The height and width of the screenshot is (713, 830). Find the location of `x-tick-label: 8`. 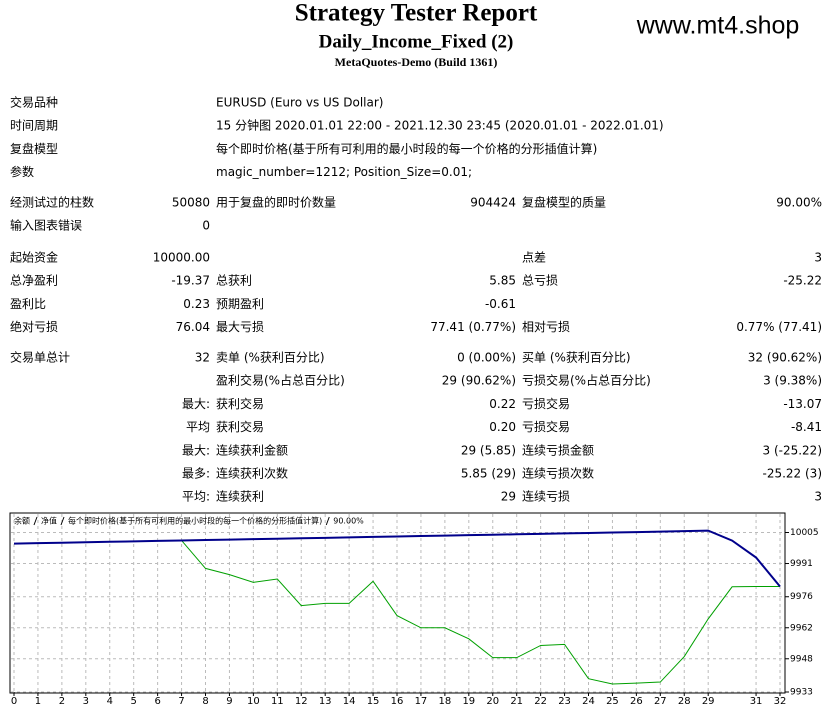

x-tick-label: 8 is located at coordinates (205, 701).